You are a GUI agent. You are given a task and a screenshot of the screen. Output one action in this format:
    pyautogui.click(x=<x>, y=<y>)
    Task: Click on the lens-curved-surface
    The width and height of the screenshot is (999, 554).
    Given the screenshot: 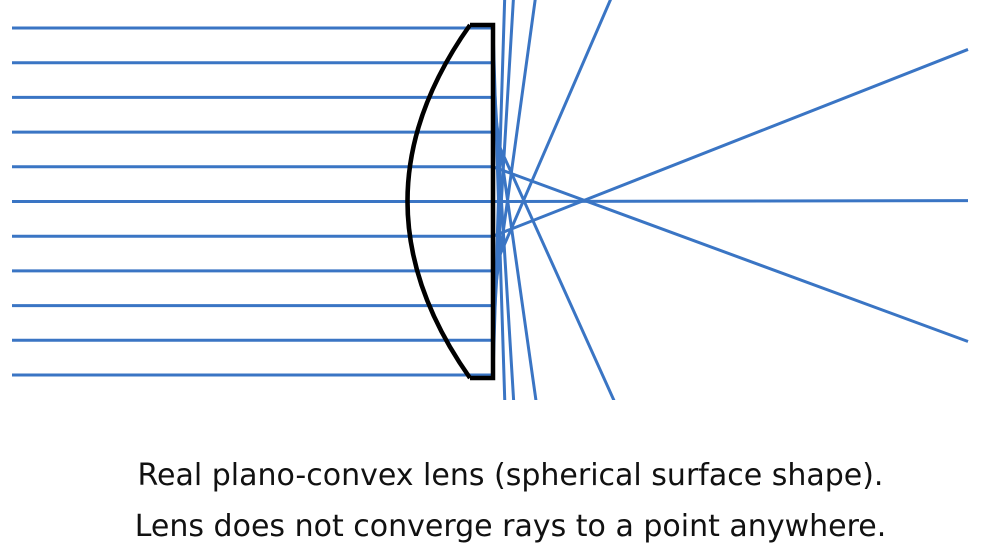 What is the action you would take?
    pyautogui.click(x=438, y=201)
    